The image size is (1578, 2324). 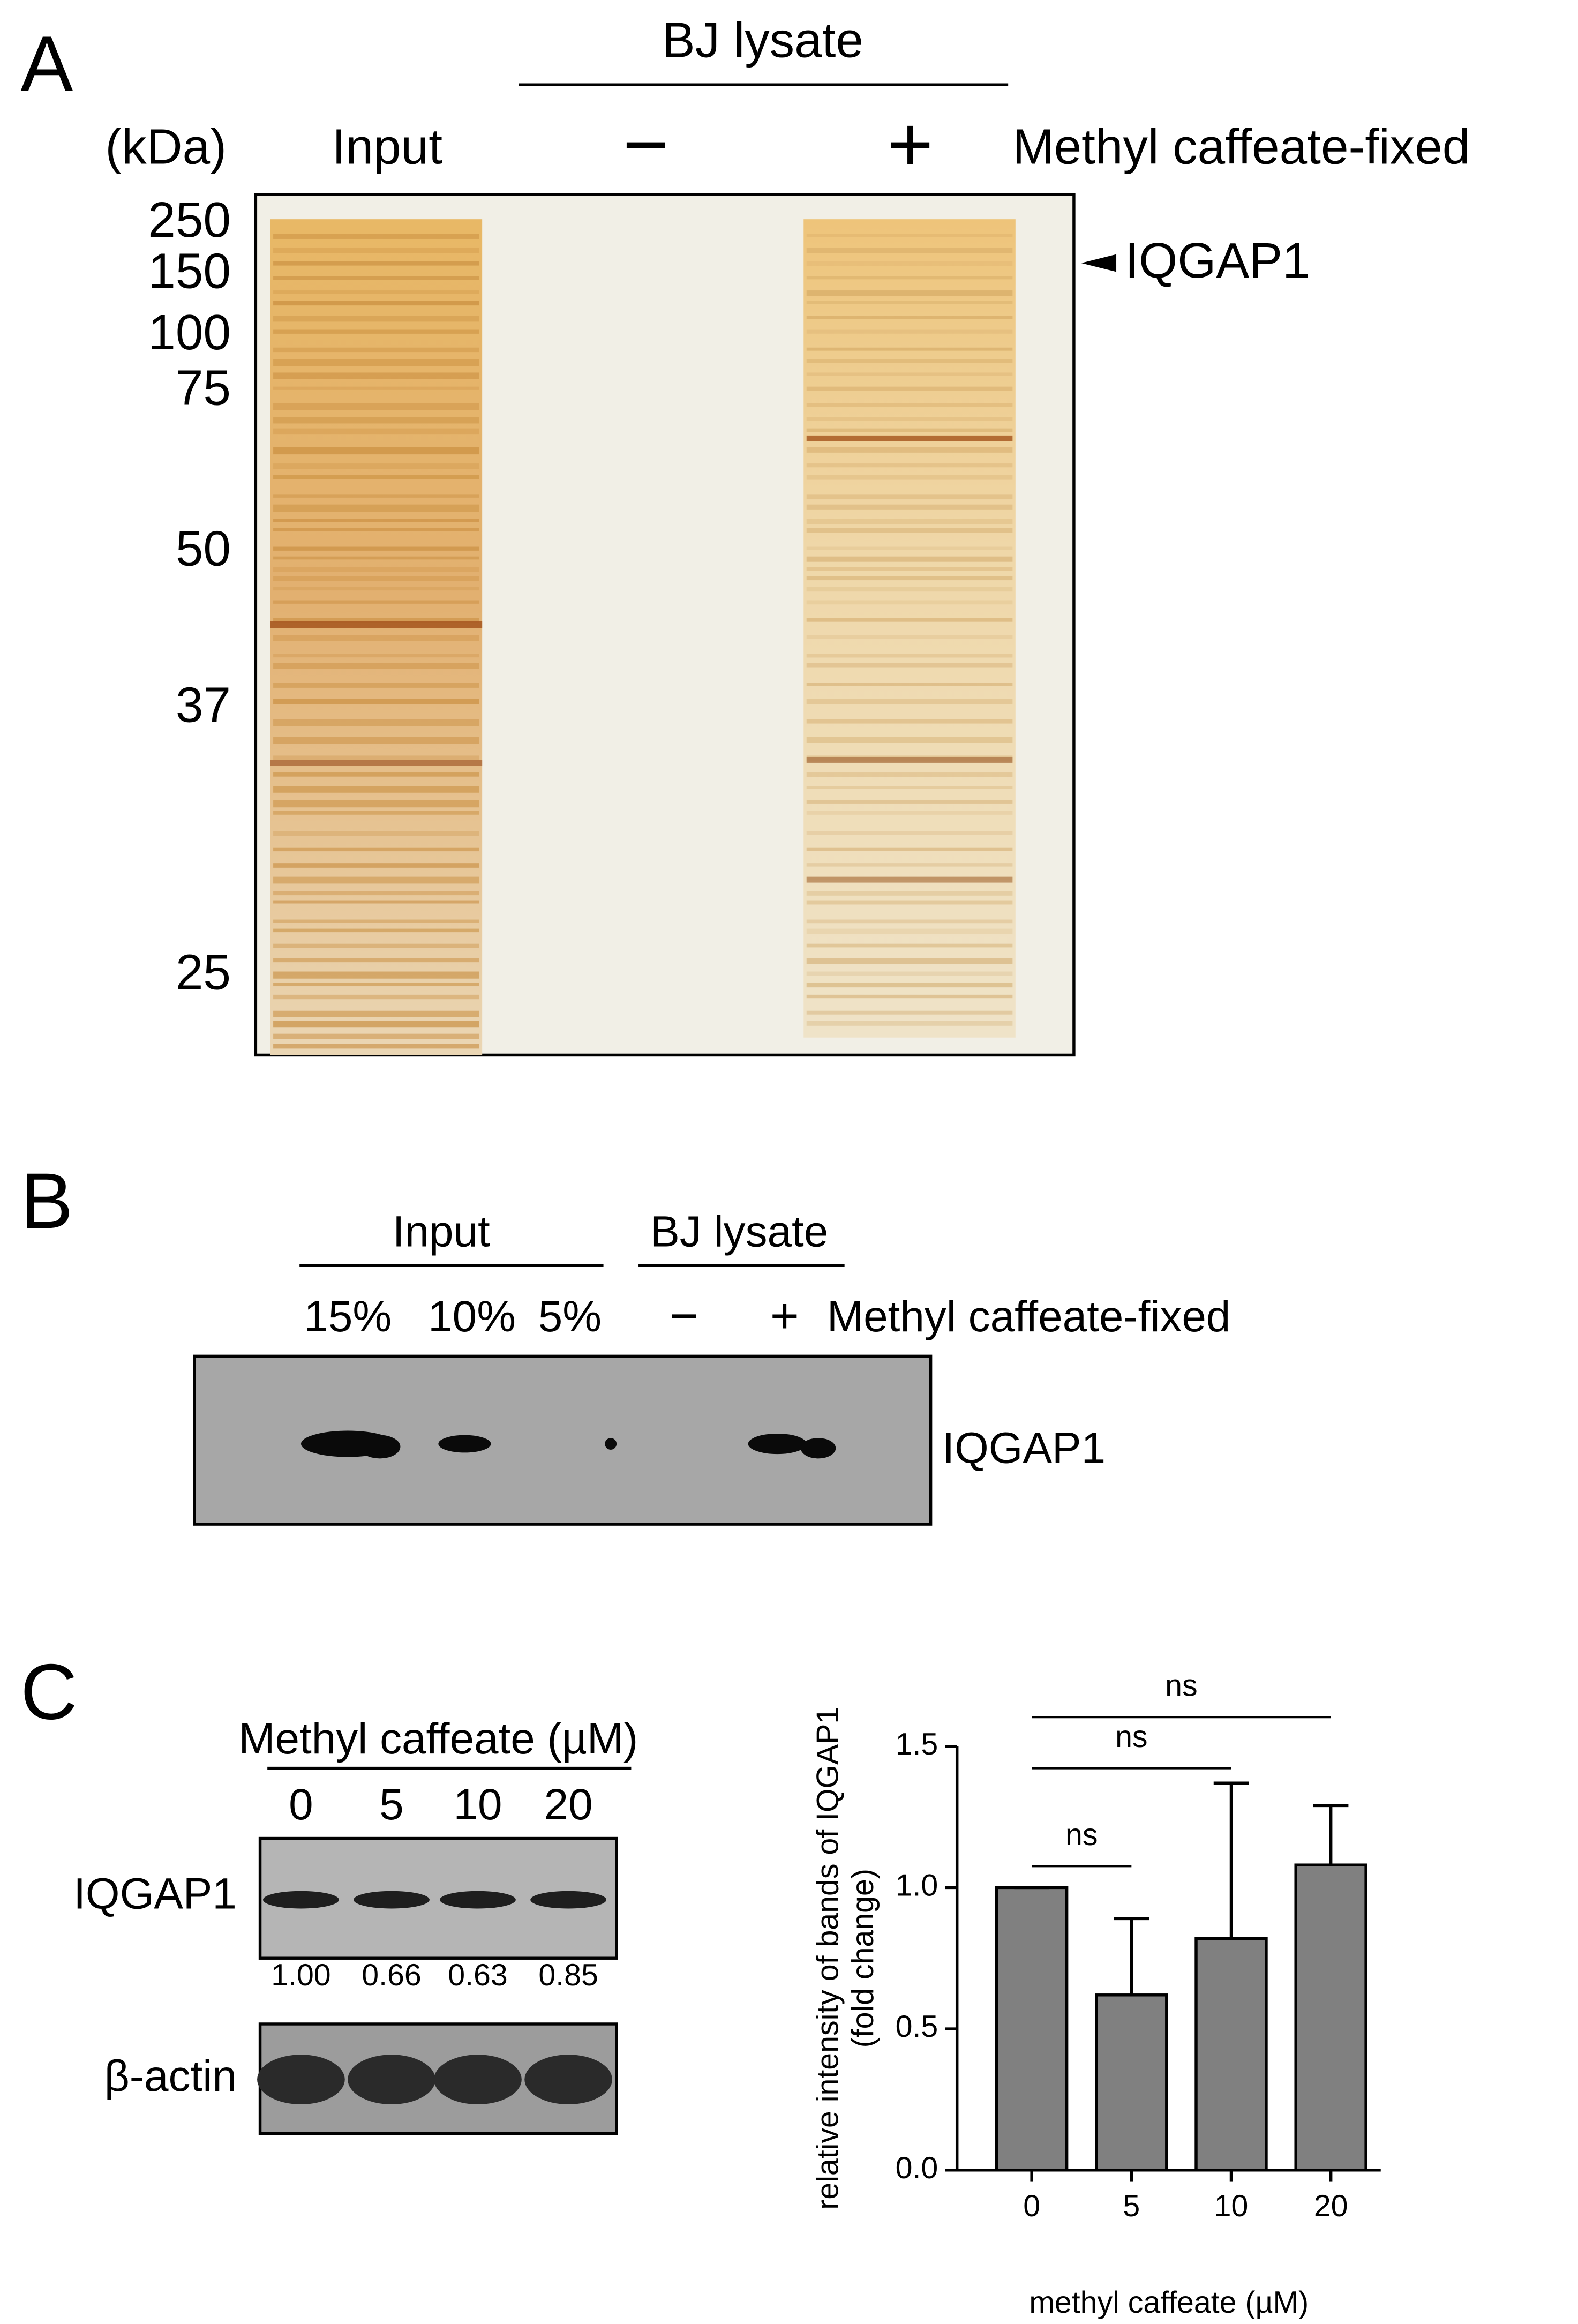 What do you see at coordinates (472, 1317) in the screenshot?
I see `lane-label: 10%` at bounding box center [472, 1317].